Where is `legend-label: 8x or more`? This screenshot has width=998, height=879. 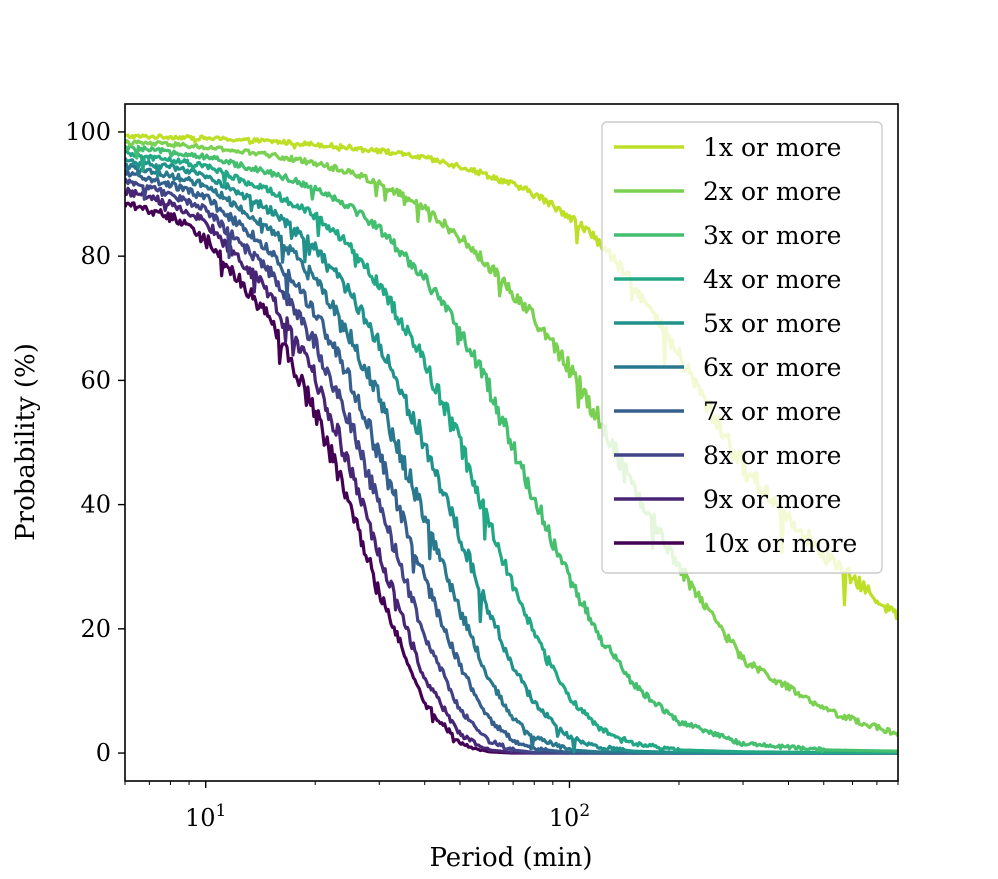
legend-label: 8x or more is located at coordinates (772, 455).